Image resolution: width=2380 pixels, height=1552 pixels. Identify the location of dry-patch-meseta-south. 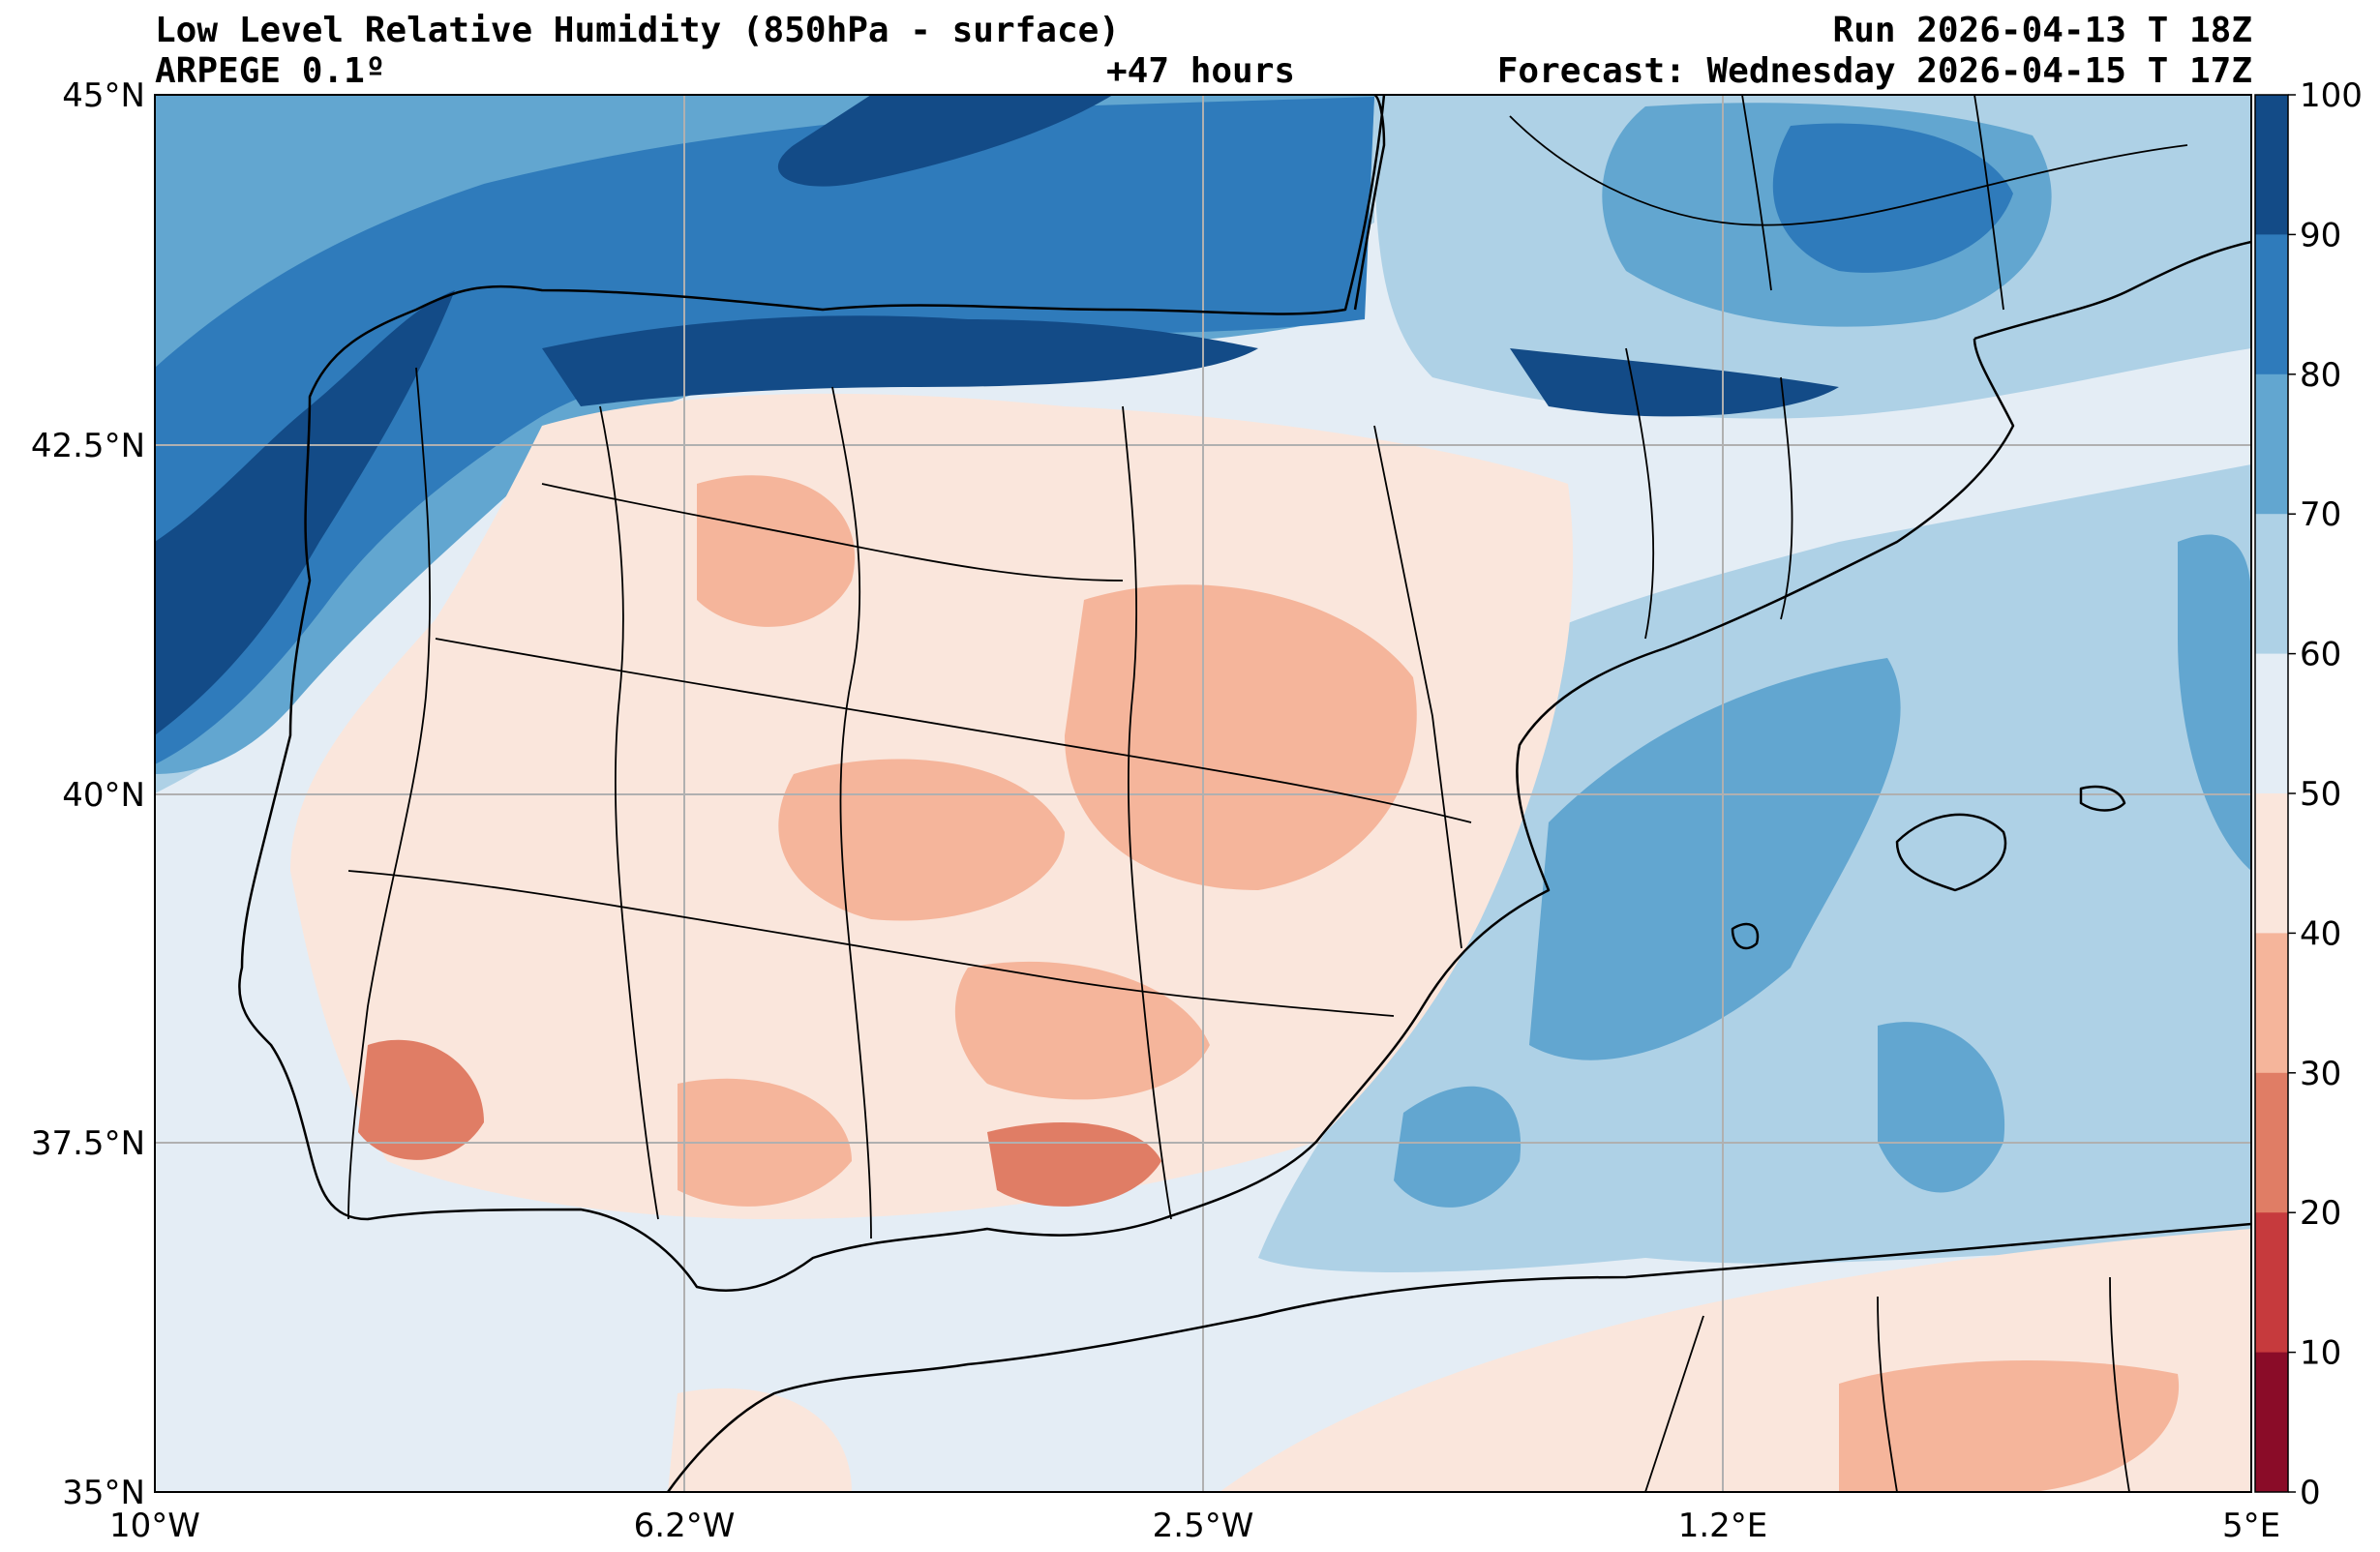
(921, 840).